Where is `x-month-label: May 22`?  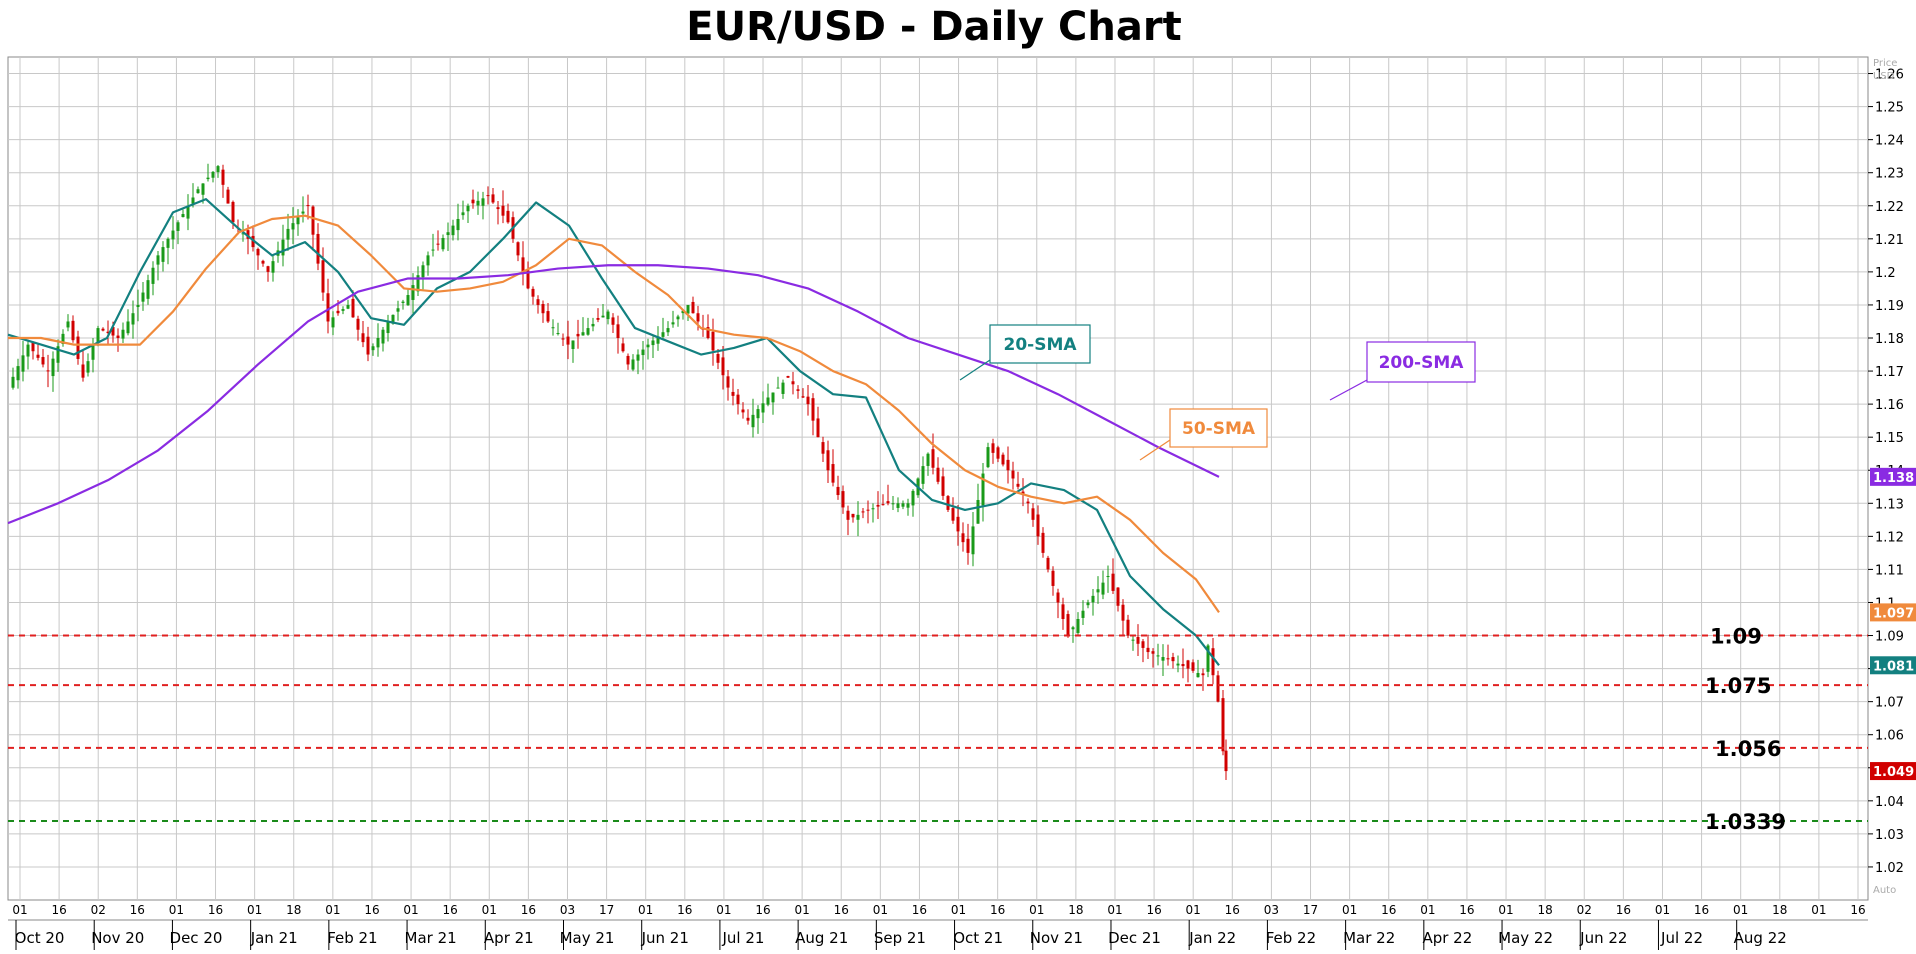
x-month-label: May 22 is located at coordinates (1525, 938).